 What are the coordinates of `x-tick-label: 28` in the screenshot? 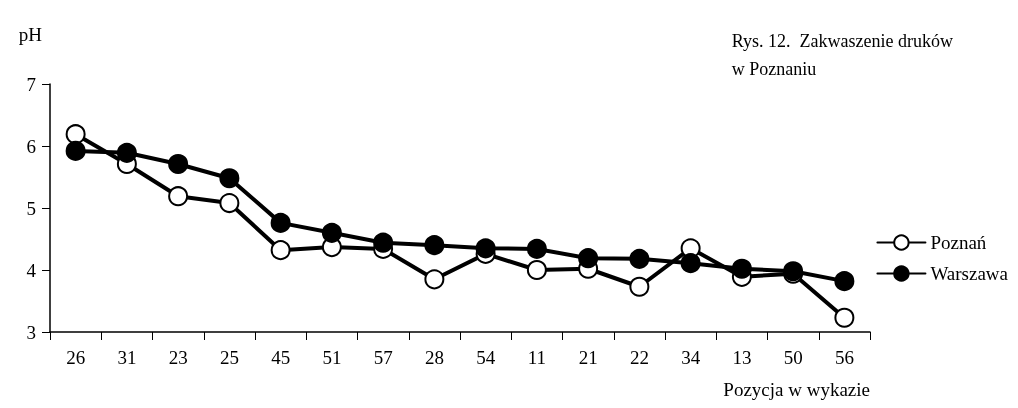 It's located at (434, 357).